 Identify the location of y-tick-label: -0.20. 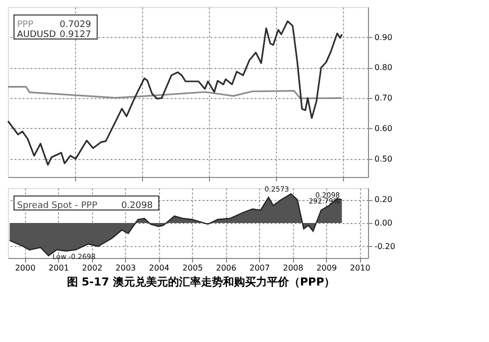
(385, 246).